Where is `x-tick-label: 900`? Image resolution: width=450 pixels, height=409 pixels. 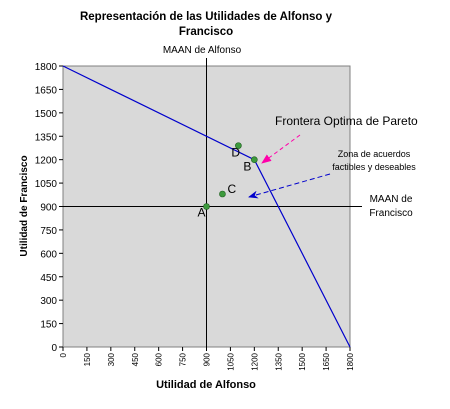
x-tick-label: 900 is located at coordinates (207, 359).